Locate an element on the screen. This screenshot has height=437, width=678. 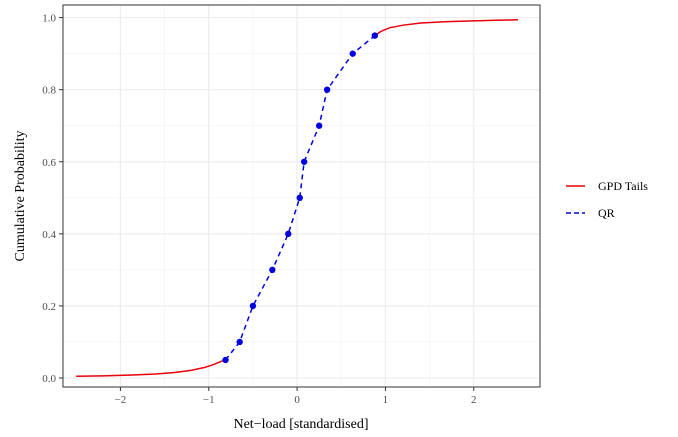
x-axis: −2 −1 0 1 2 is located at coordinates (296, 396).